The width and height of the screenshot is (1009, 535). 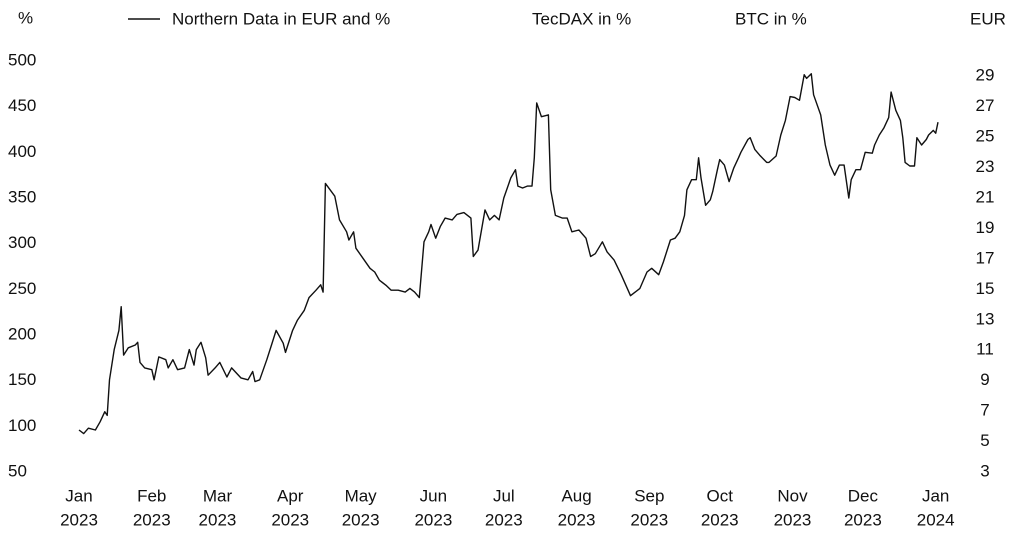 I want to click on y2-axis-label: EUR, so click(x=988, y=18).